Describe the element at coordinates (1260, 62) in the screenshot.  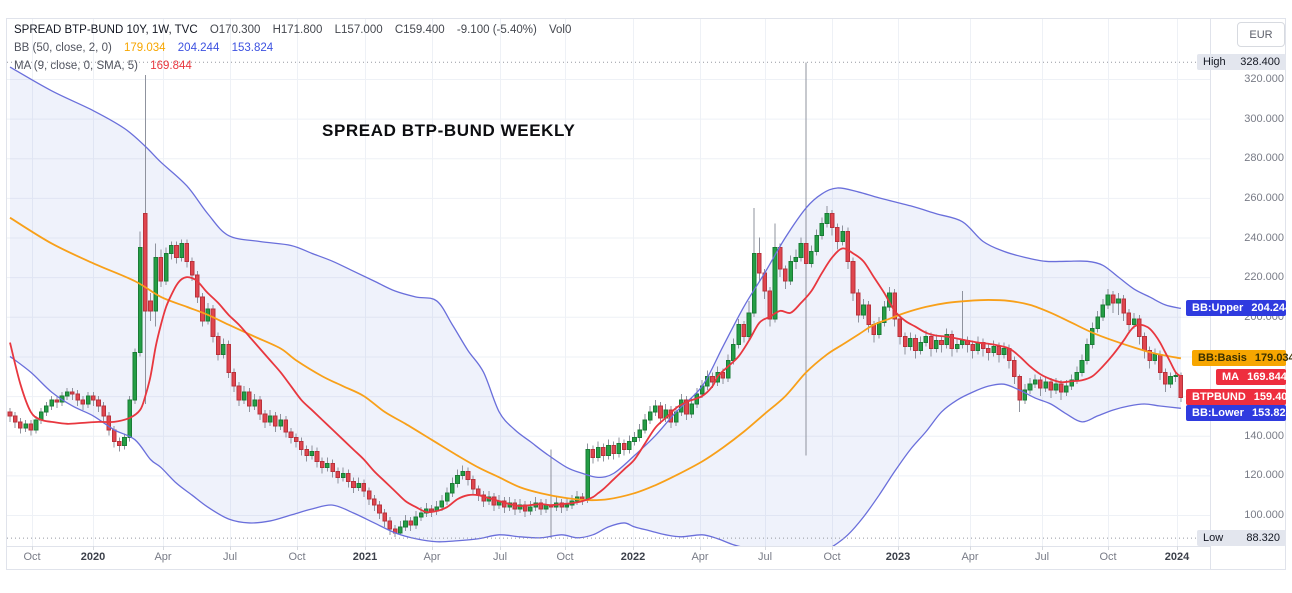
I see `axis-badge-high-value: 328.400` at that location.